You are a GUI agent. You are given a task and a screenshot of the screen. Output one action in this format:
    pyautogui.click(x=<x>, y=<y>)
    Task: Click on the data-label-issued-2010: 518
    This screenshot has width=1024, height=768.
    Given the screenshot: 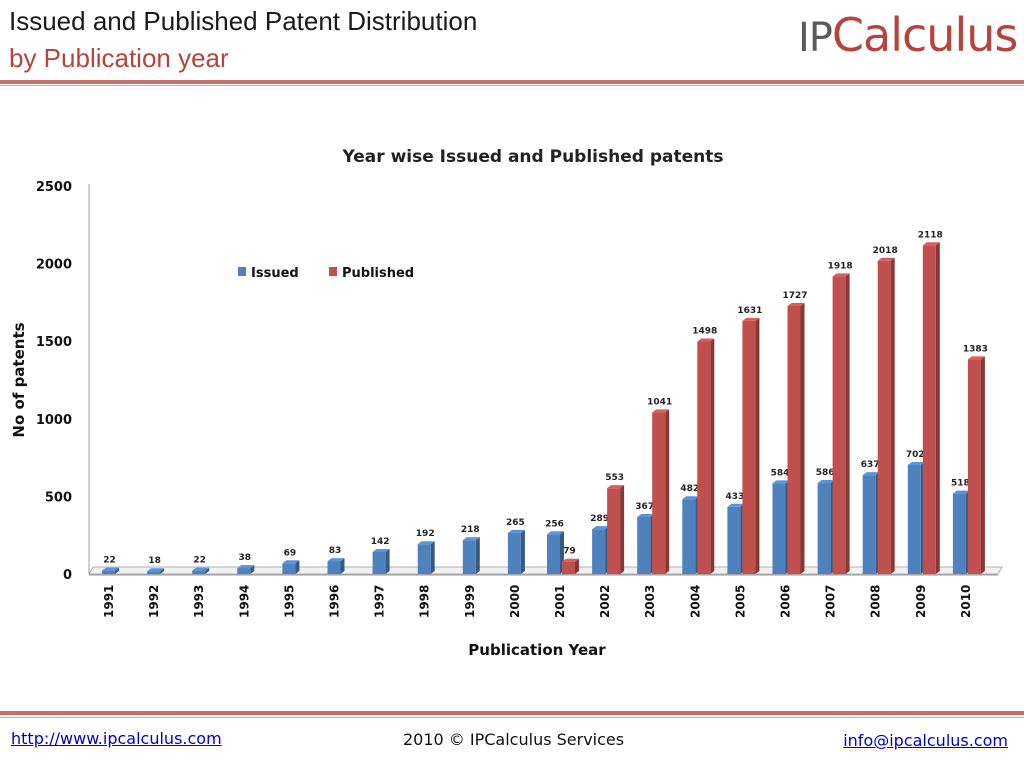 What is the action you would take?
    pyautogui.click(x=960, y=484)
    